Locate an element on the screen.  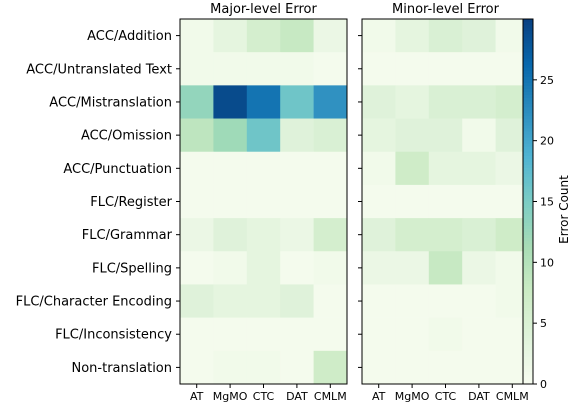
y-tick-label-acc-untranslated-text: ACC/Untranslated Text is located at coordinates (99, 69).